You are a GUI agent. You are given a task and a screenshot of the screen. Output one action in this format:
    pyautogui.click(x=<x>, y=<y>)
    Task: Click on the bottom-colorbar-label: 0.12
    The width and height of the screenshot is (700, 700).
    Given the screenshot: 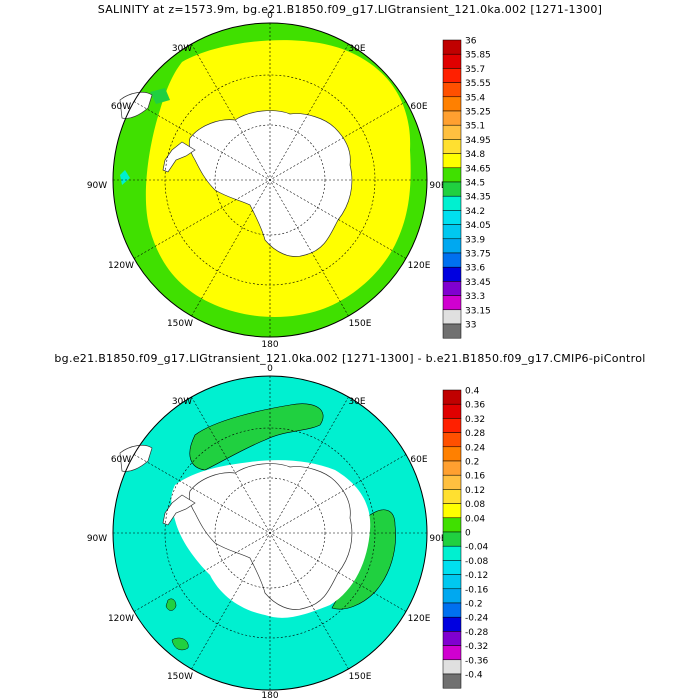 What is the action you would take?
    pyautogui.click(x=475, y=491)
    